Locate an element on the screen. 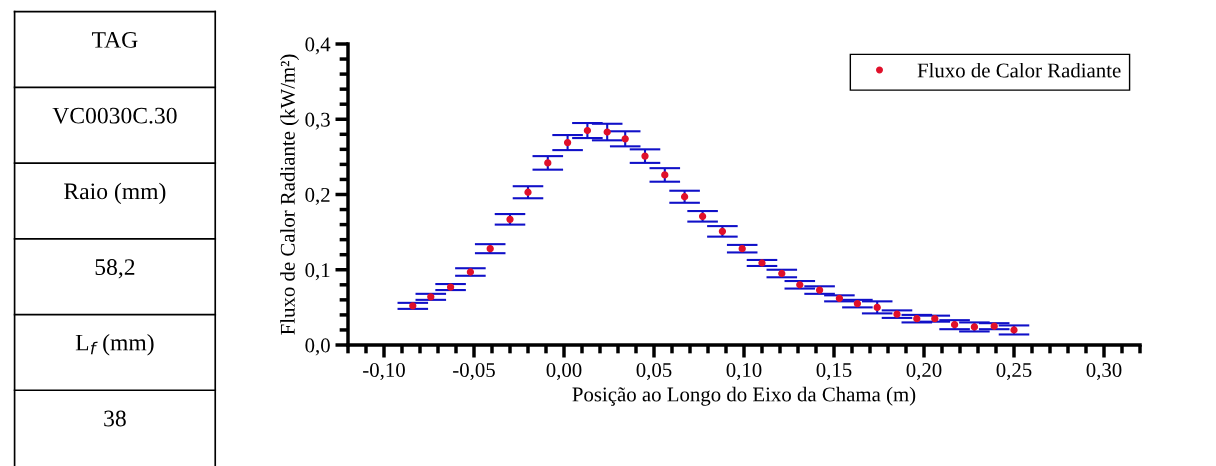 This screenshot has height=466, width=1216. x-tick-label: 0,25 is located at coordinates (1014, 371).